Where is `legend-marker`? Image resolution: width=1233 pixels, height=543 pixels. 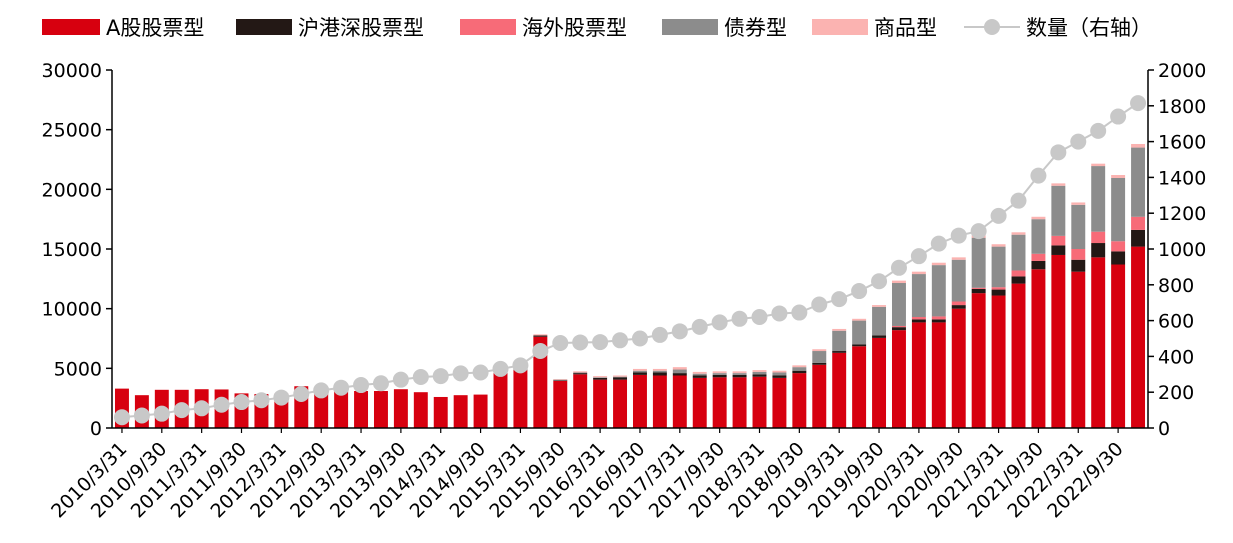 legend-marker is located at coordinates (992, 27).